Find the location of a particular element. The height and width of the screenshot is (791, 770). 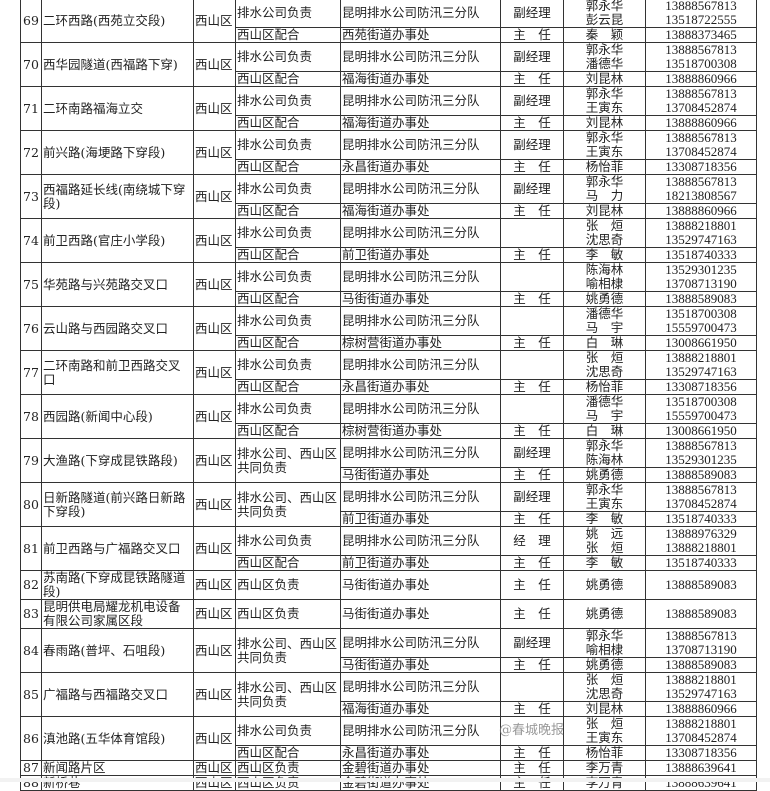

row-number: 71 is located at coordinates (31, 108).